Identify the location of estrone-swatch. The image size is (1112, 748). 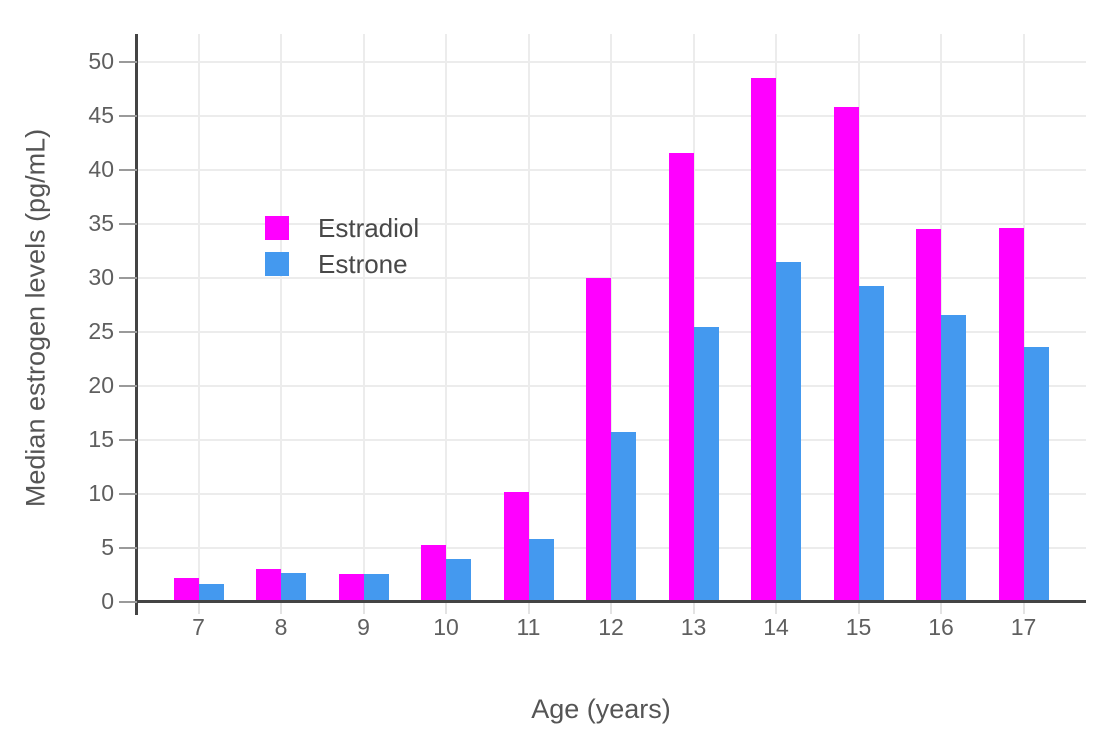
(277, 264).